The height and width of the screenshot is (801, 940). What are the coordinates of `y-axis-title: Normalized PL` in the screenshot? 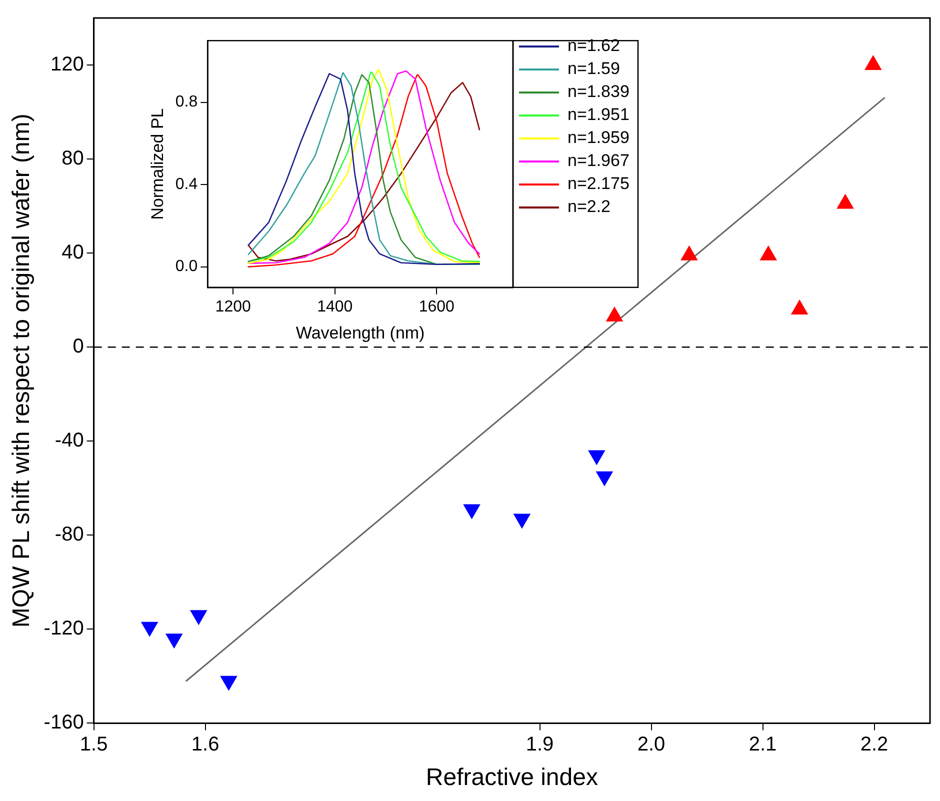 It's located at (157, 164).